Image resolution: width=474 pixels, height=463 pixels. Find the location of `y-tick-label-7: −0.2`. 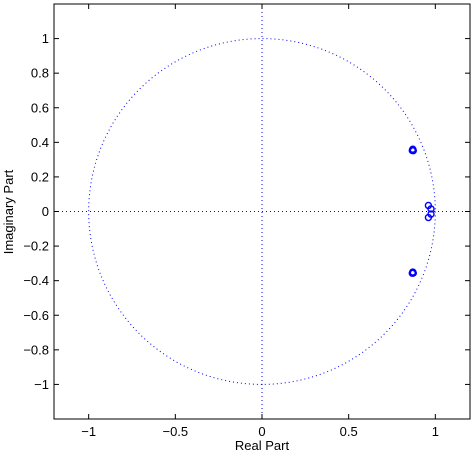

y-tick-label-7: −0.2 is located at coordinates (36, 246).